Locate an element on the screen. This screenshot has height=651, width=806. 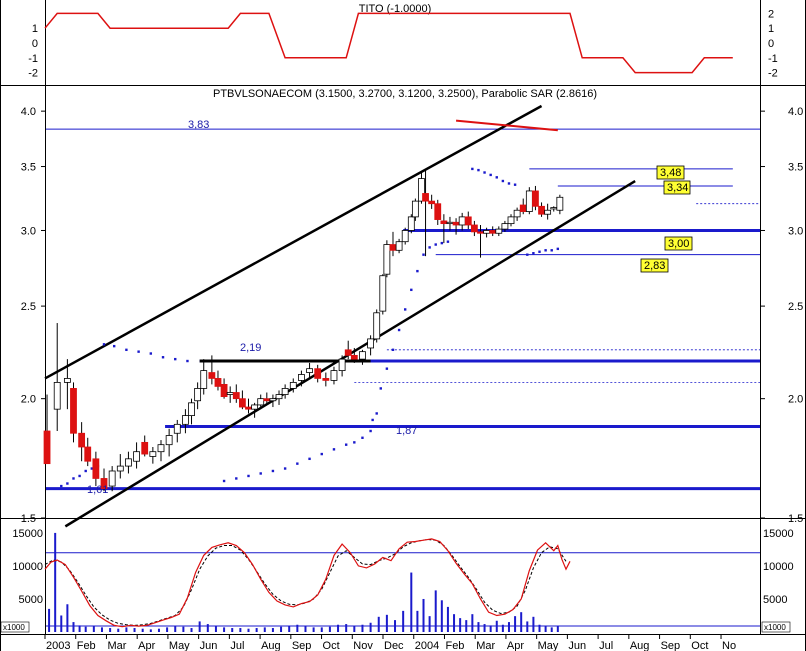
price-tick-right-1: 3.5 is located at coordinates (795, 168).